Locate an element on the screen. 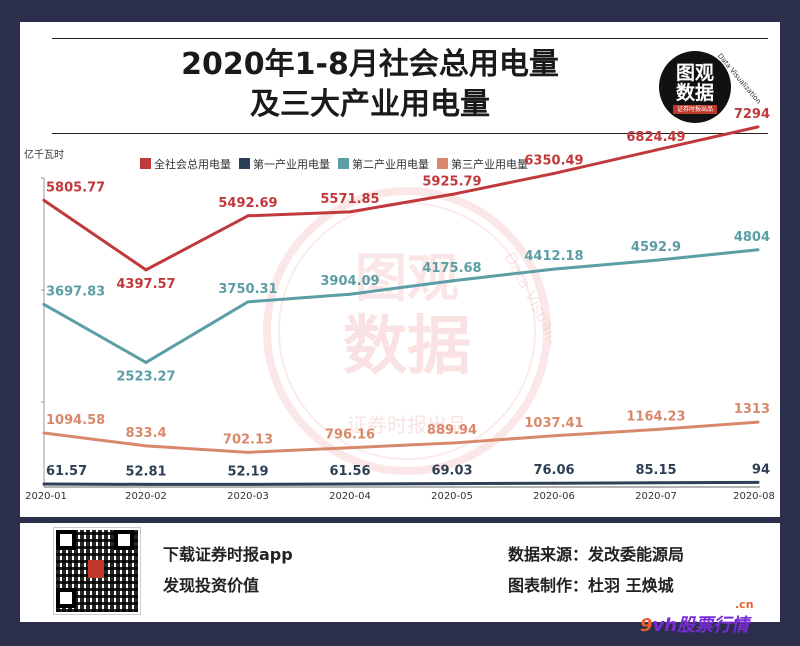 The image size is (800, 646). brand-text: vh股票行情 is located at coordinates (701, 625).